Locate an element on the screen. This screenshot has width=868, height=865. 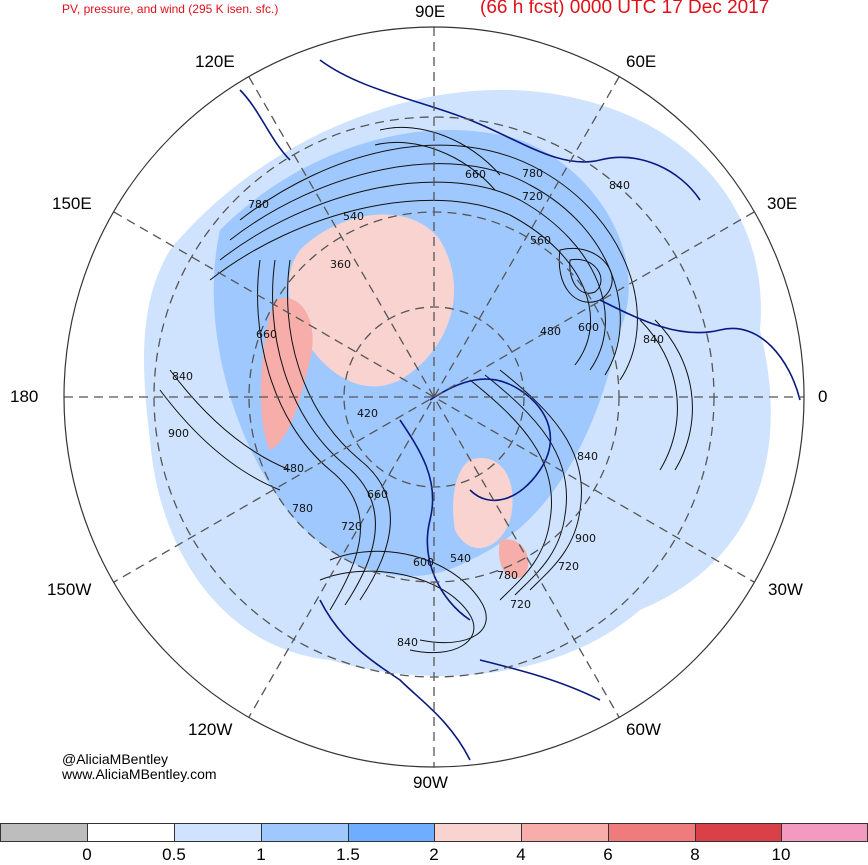
colorbar-tick-label: 4 is located at coordinates (521, 854).